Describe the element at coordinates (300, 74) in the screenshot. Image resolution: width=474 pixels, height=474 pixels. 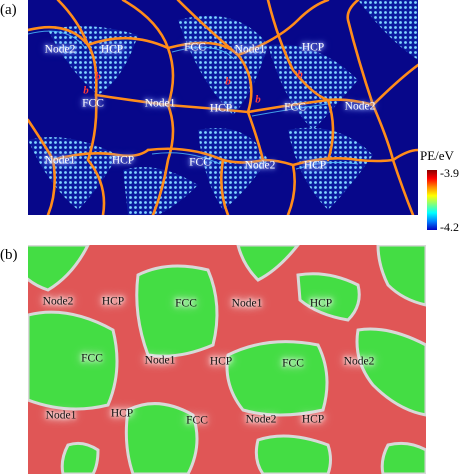
I see `burgers-vector-b3: b` at that location.